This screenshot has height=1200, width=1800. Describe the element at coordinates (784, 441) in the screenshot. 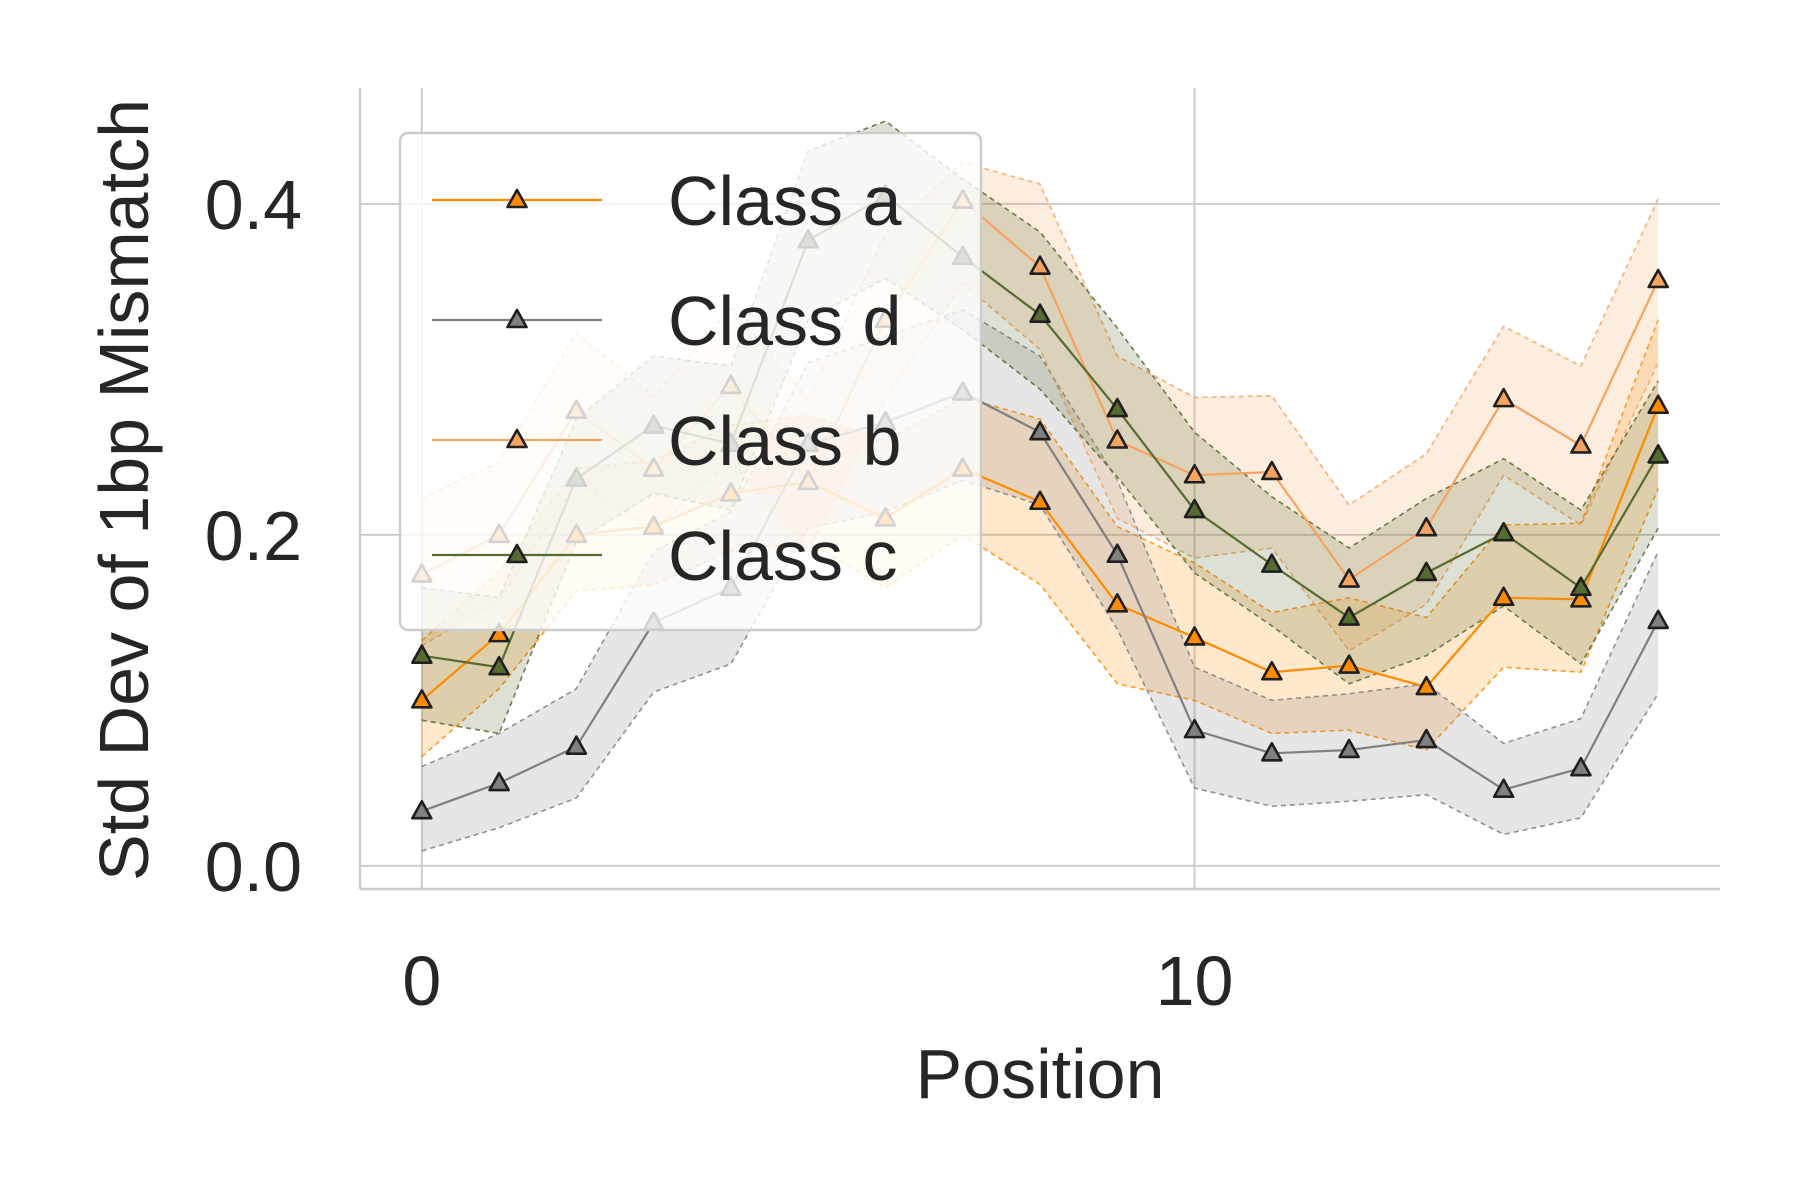

I see `legend-label: Class b` at that location.